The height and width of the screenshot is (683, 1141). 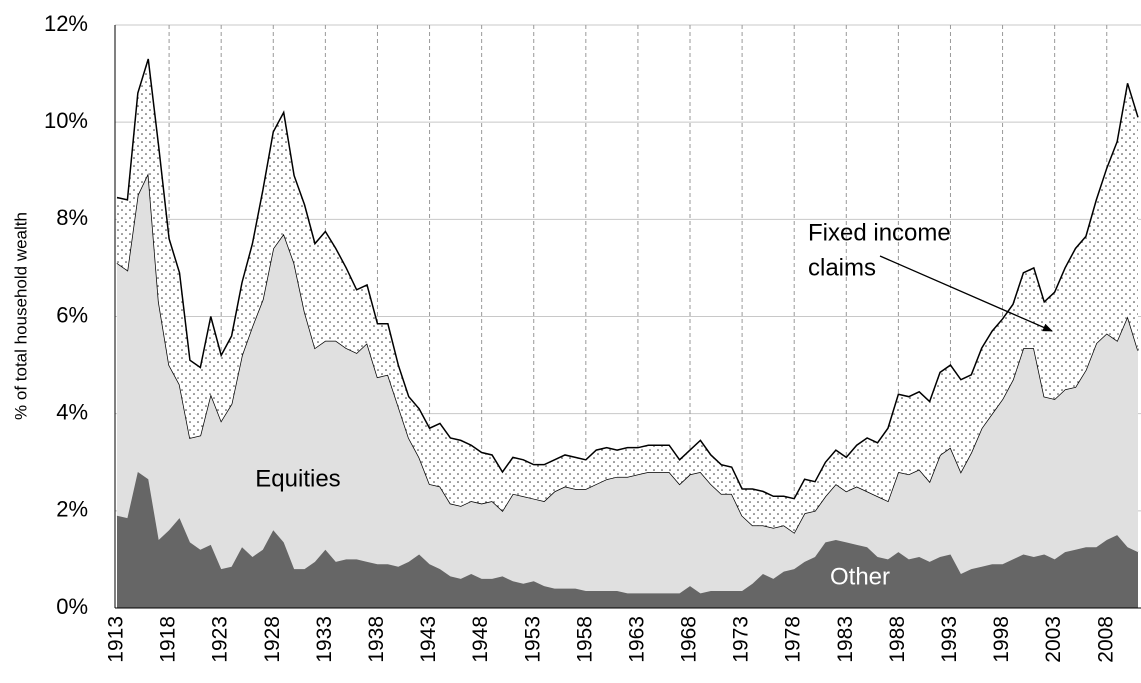 I want to click on y-tick-label: 6%, so click(x=72, y=314).